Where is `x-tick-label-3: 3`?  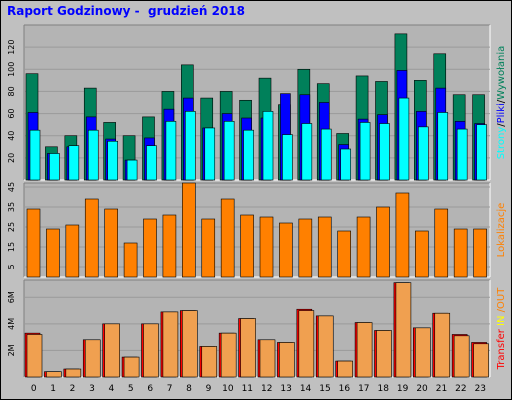
x-tick-label-3: 3 is located at coordinates (92, 389).